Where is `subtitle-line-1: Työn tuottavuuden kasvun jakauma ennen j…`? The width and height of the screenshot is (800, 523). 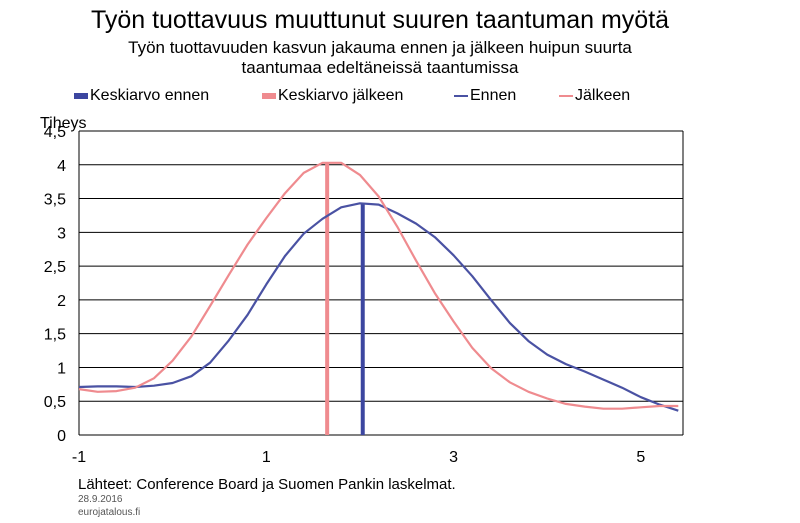 subtitle-line-1: Työn tuottavuuden kasvun jakauma ennen j… is located at coordinates (380, 47).